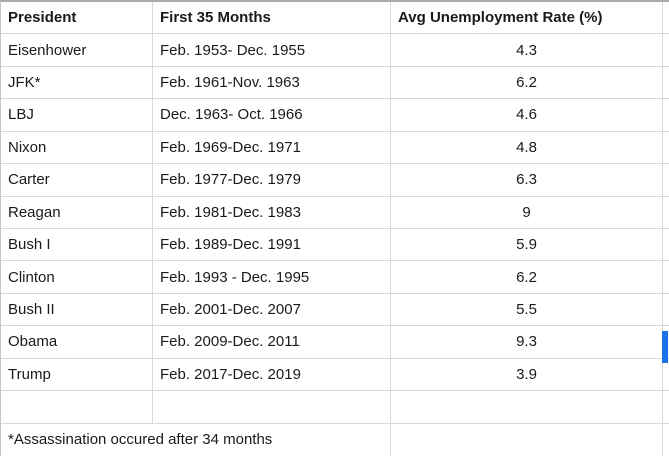 This screenshot has height=456, width=669. Describe the element at coordinates (77, 83) in the screenshot. I see `cell-president: JFK*` at that location.